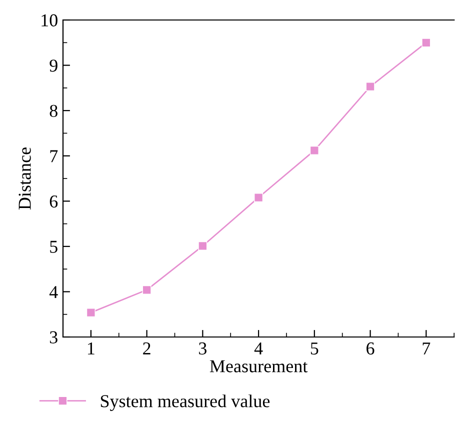 The width and height of the screenshot is (455, 427). Describe the element at coordinates (54, 337) in the screenshot. I see `y-tick-label: 3` at that location.